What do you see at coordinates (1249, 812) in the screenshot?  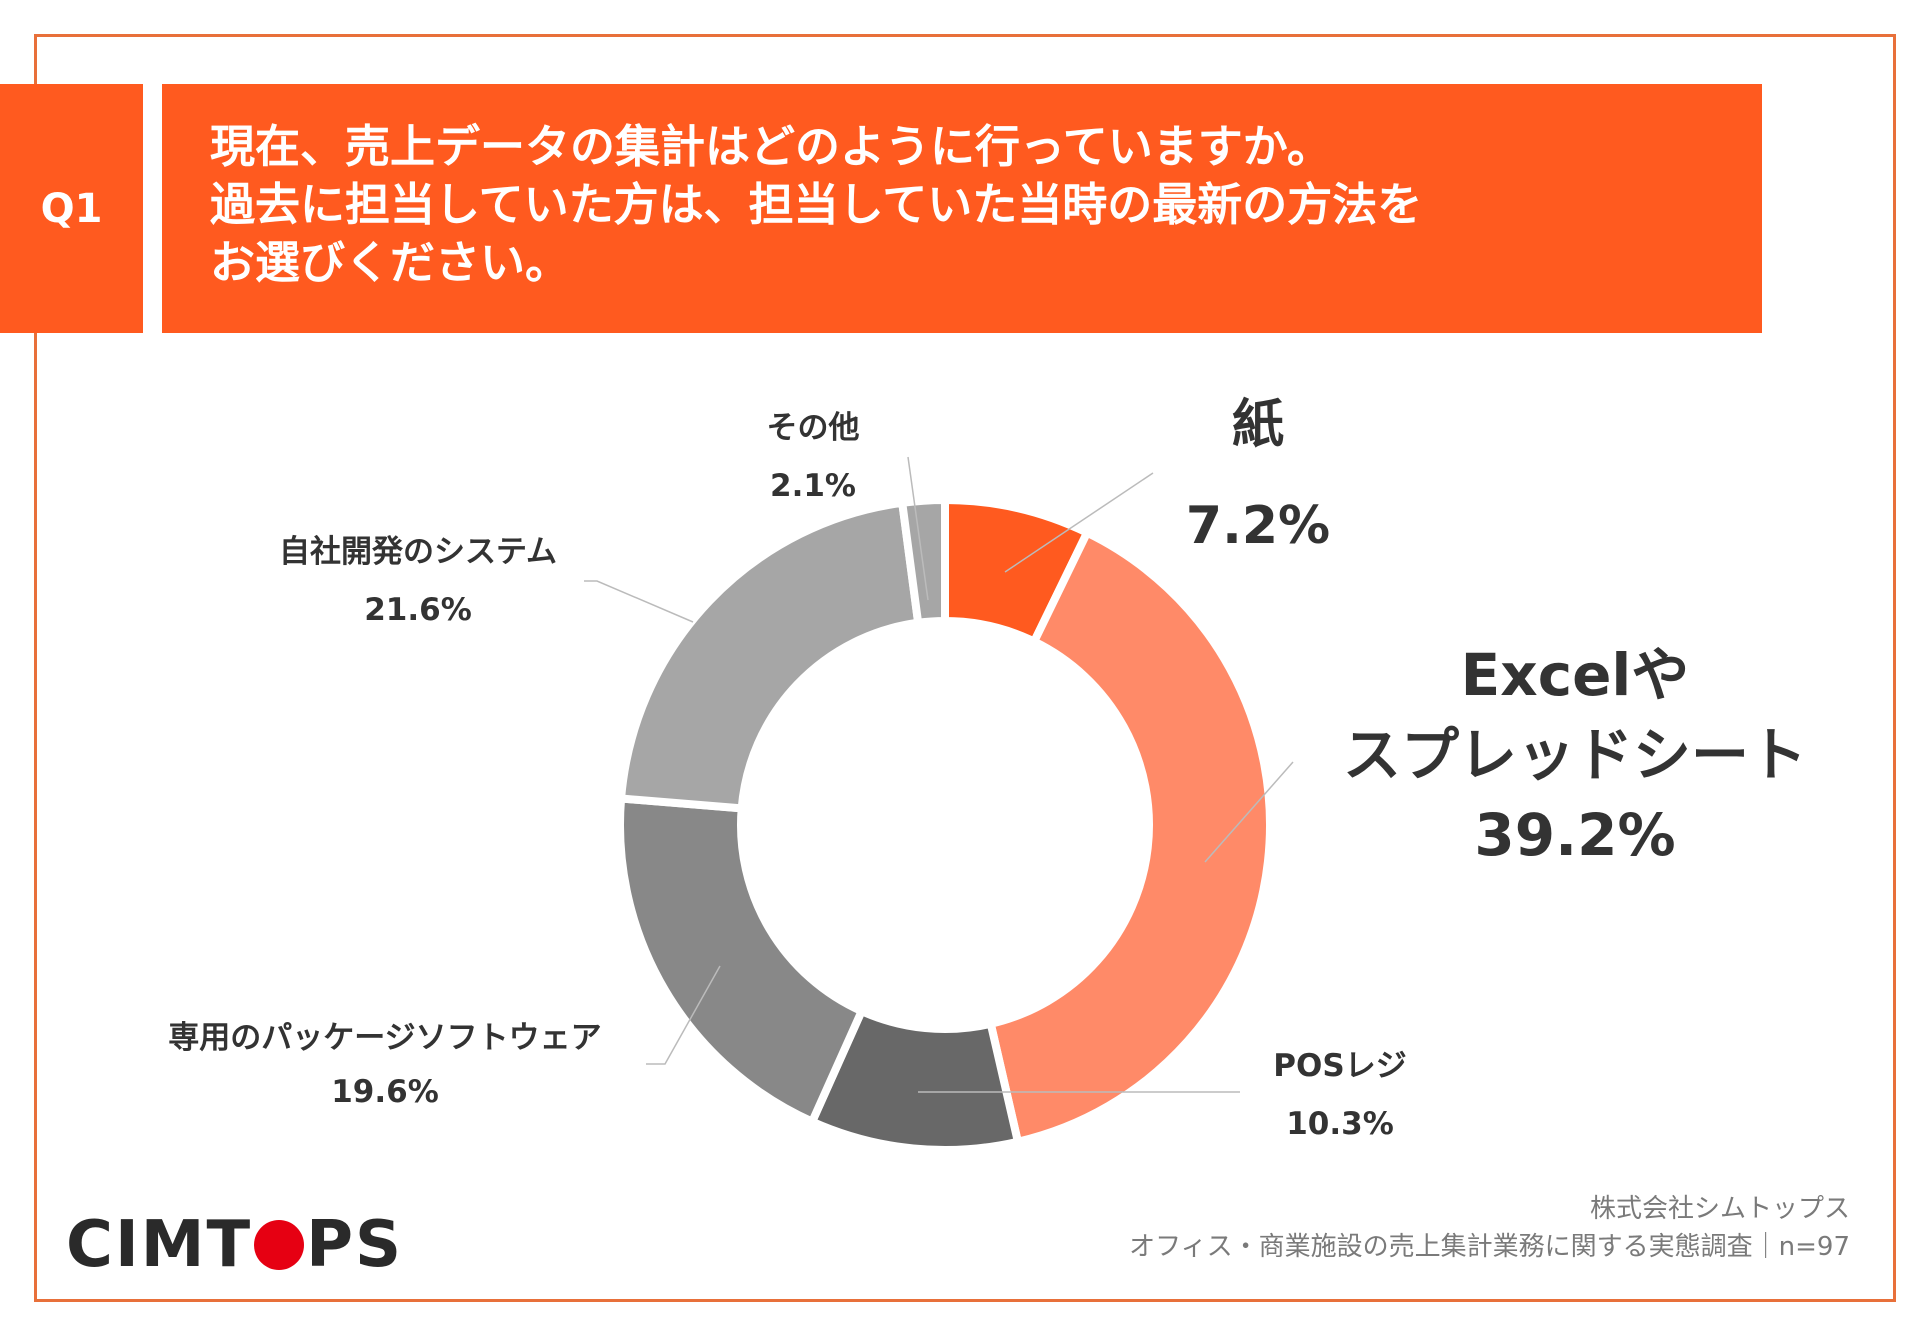 I see `leader-line-excel` at bounding box center [1249, 812].